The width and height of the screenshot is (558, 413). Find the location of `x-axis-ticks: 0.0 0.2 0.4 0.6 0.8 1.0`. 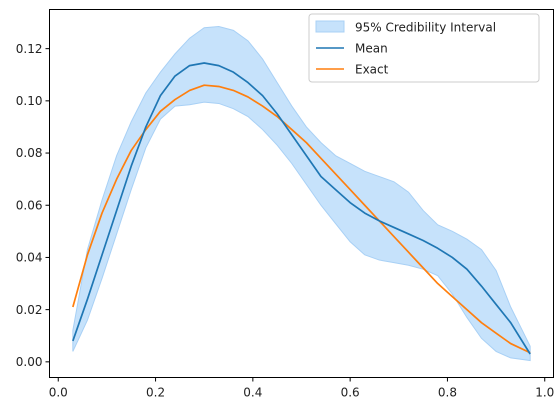

x-axis-ticks: 0.0 0.2 0.4 0.6 0.8 1.0 is located at coordinates (301, 388).